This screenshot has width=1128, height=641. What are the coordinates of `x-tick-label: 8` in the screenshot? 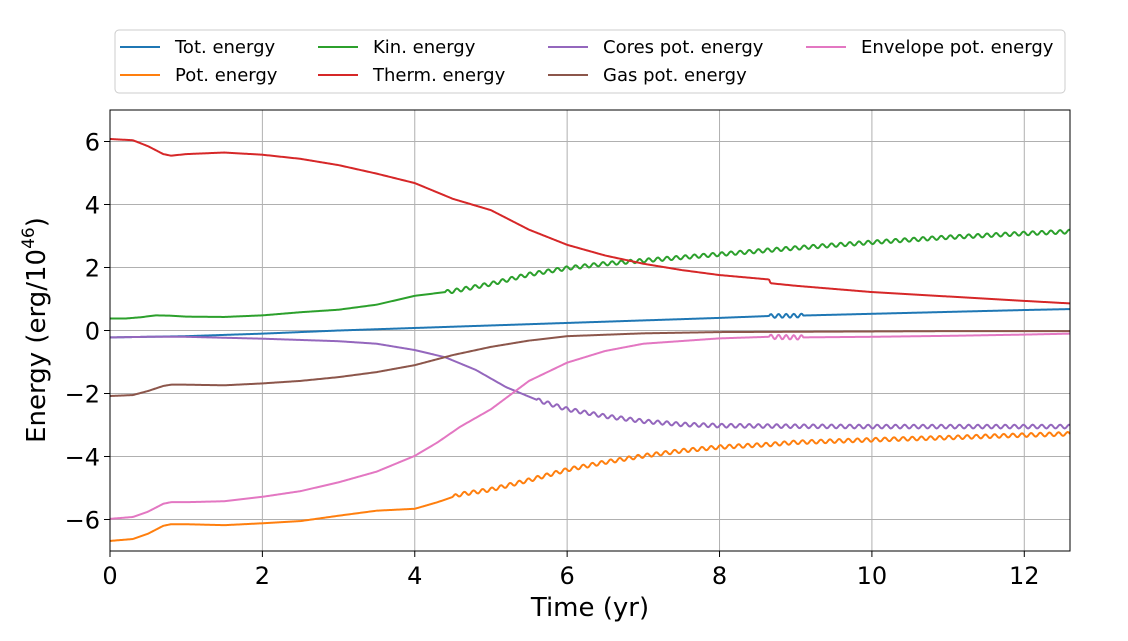 It's located at (719, 576).